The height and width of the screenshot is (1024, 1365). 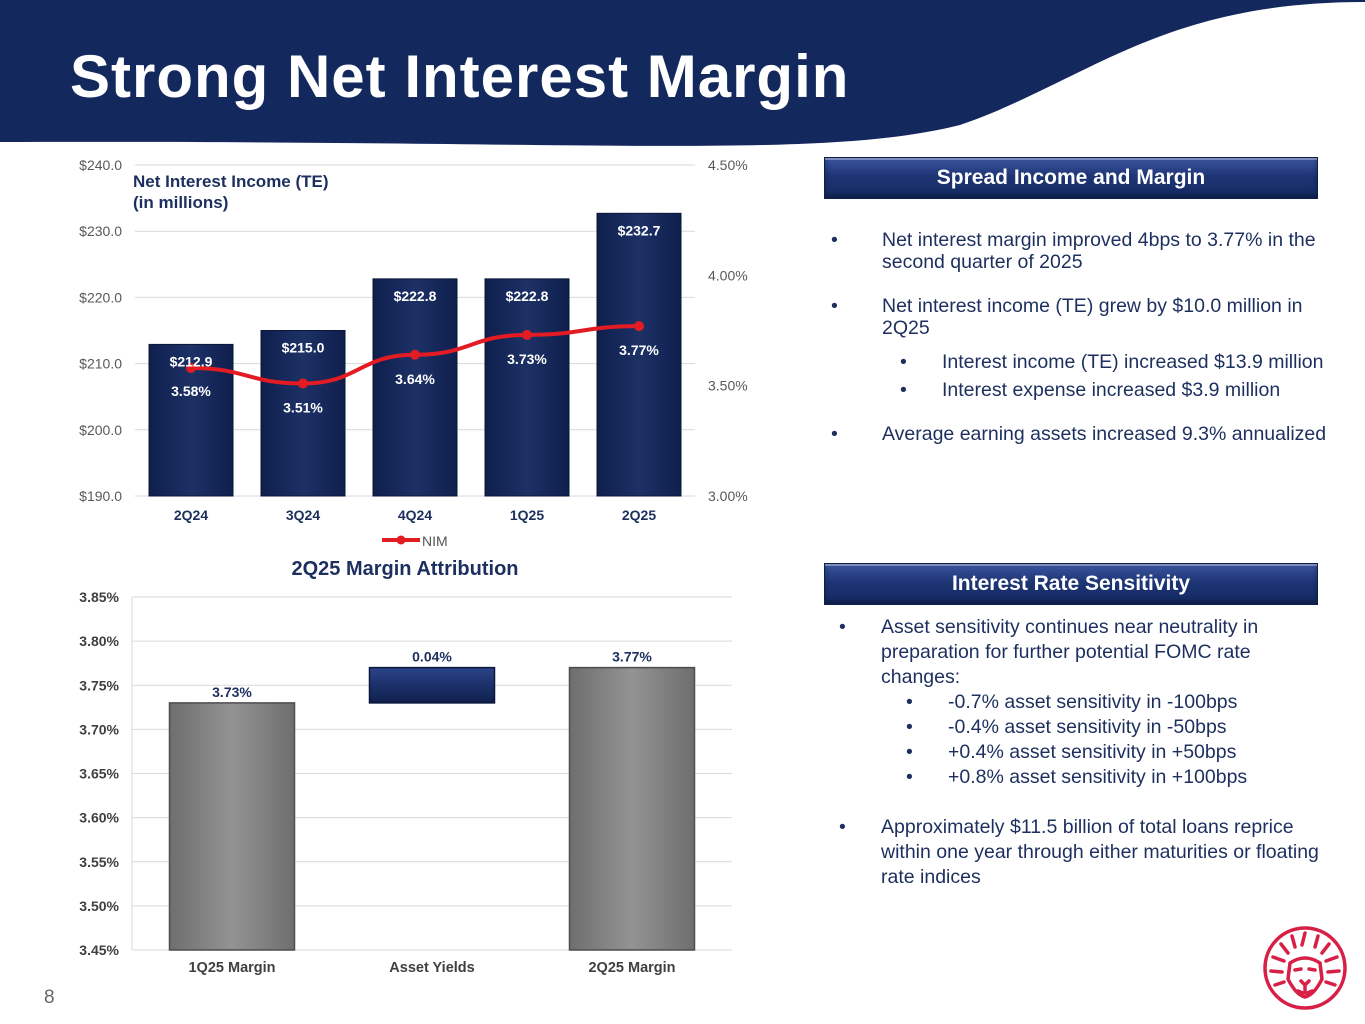 What do you see at coordinates (728, 496) in the screenshot?
I see `nim-y2-tick: 3.00%` at bounding box center [728, 496].